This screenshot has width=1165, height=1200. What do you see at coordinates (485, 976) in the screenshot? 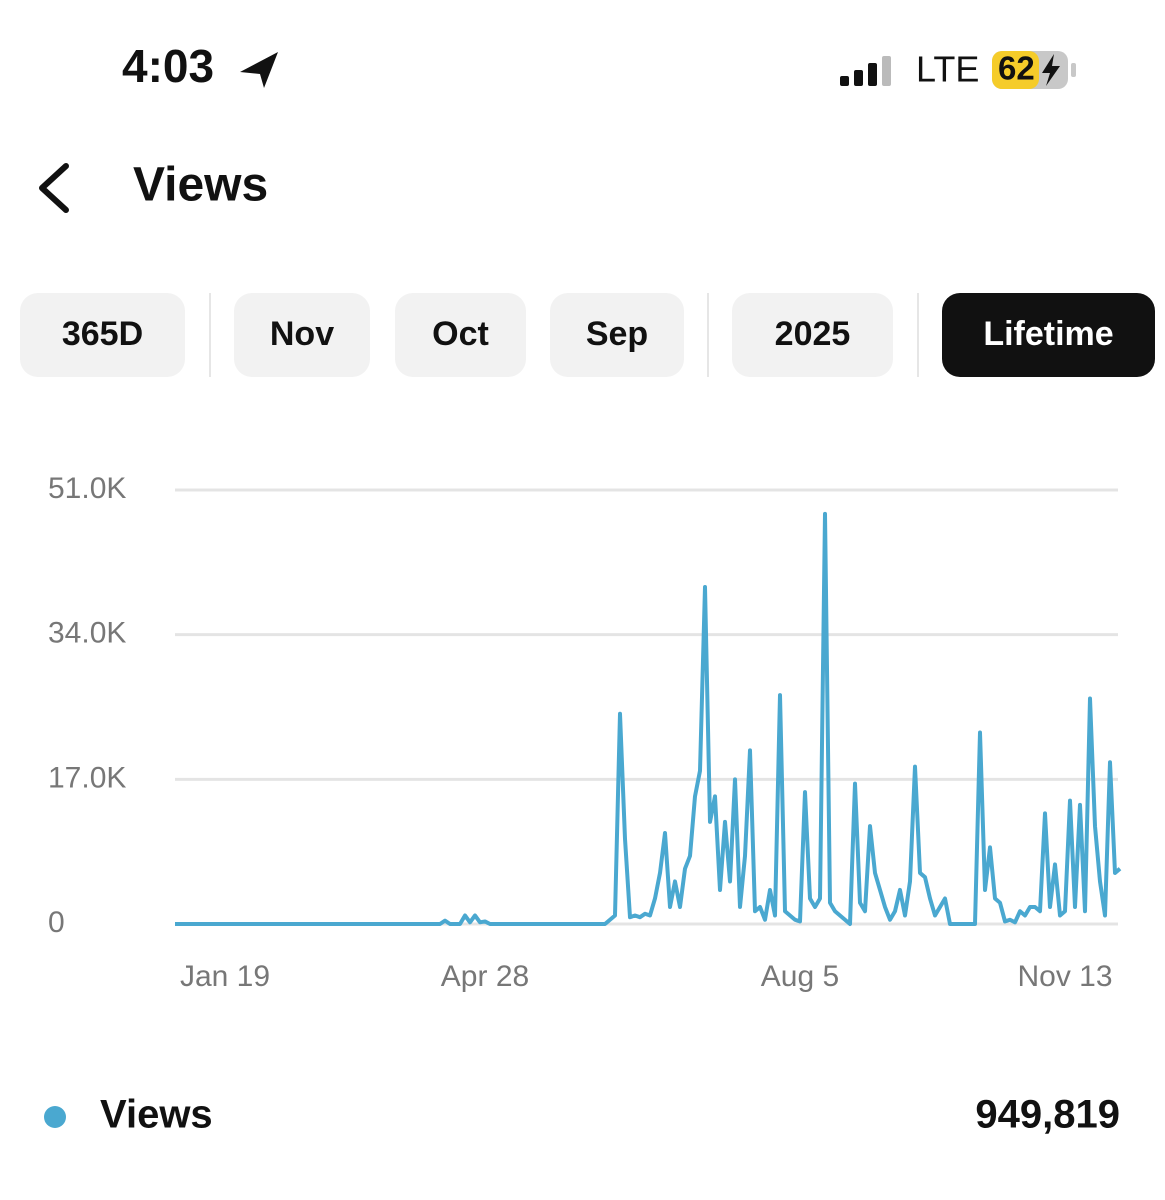
I see `x-tick-label: Apr 28` at bounding box center [485, 976].